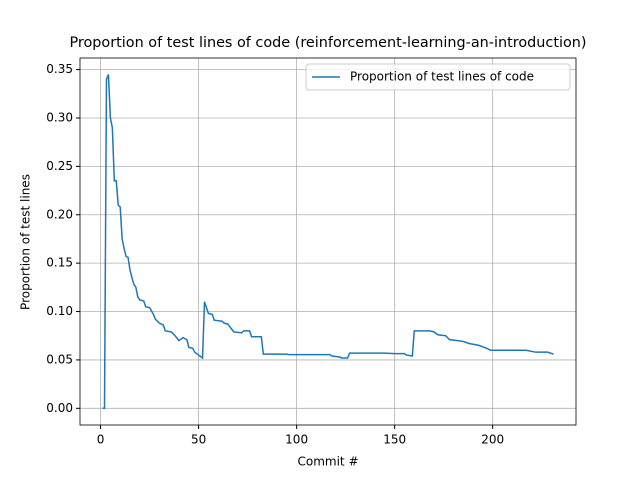 The height and width of the screenshot is (480, 640). What do you see at coordinates (59, 69) in the screenshot?
I see `y-tick-label: 0.35` at bounding box center [59, 69].